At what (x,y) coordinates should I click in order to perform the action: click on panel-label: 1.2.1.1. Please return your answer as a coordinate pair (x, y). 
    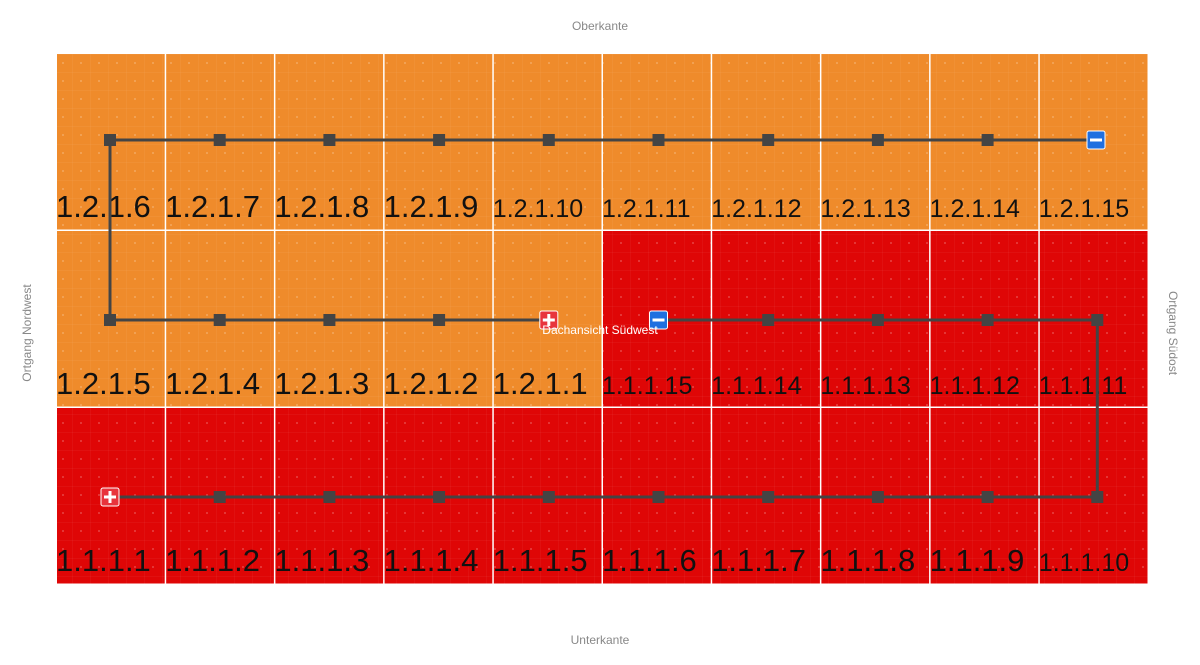
    Looking at the image, I should click on (540, 383).